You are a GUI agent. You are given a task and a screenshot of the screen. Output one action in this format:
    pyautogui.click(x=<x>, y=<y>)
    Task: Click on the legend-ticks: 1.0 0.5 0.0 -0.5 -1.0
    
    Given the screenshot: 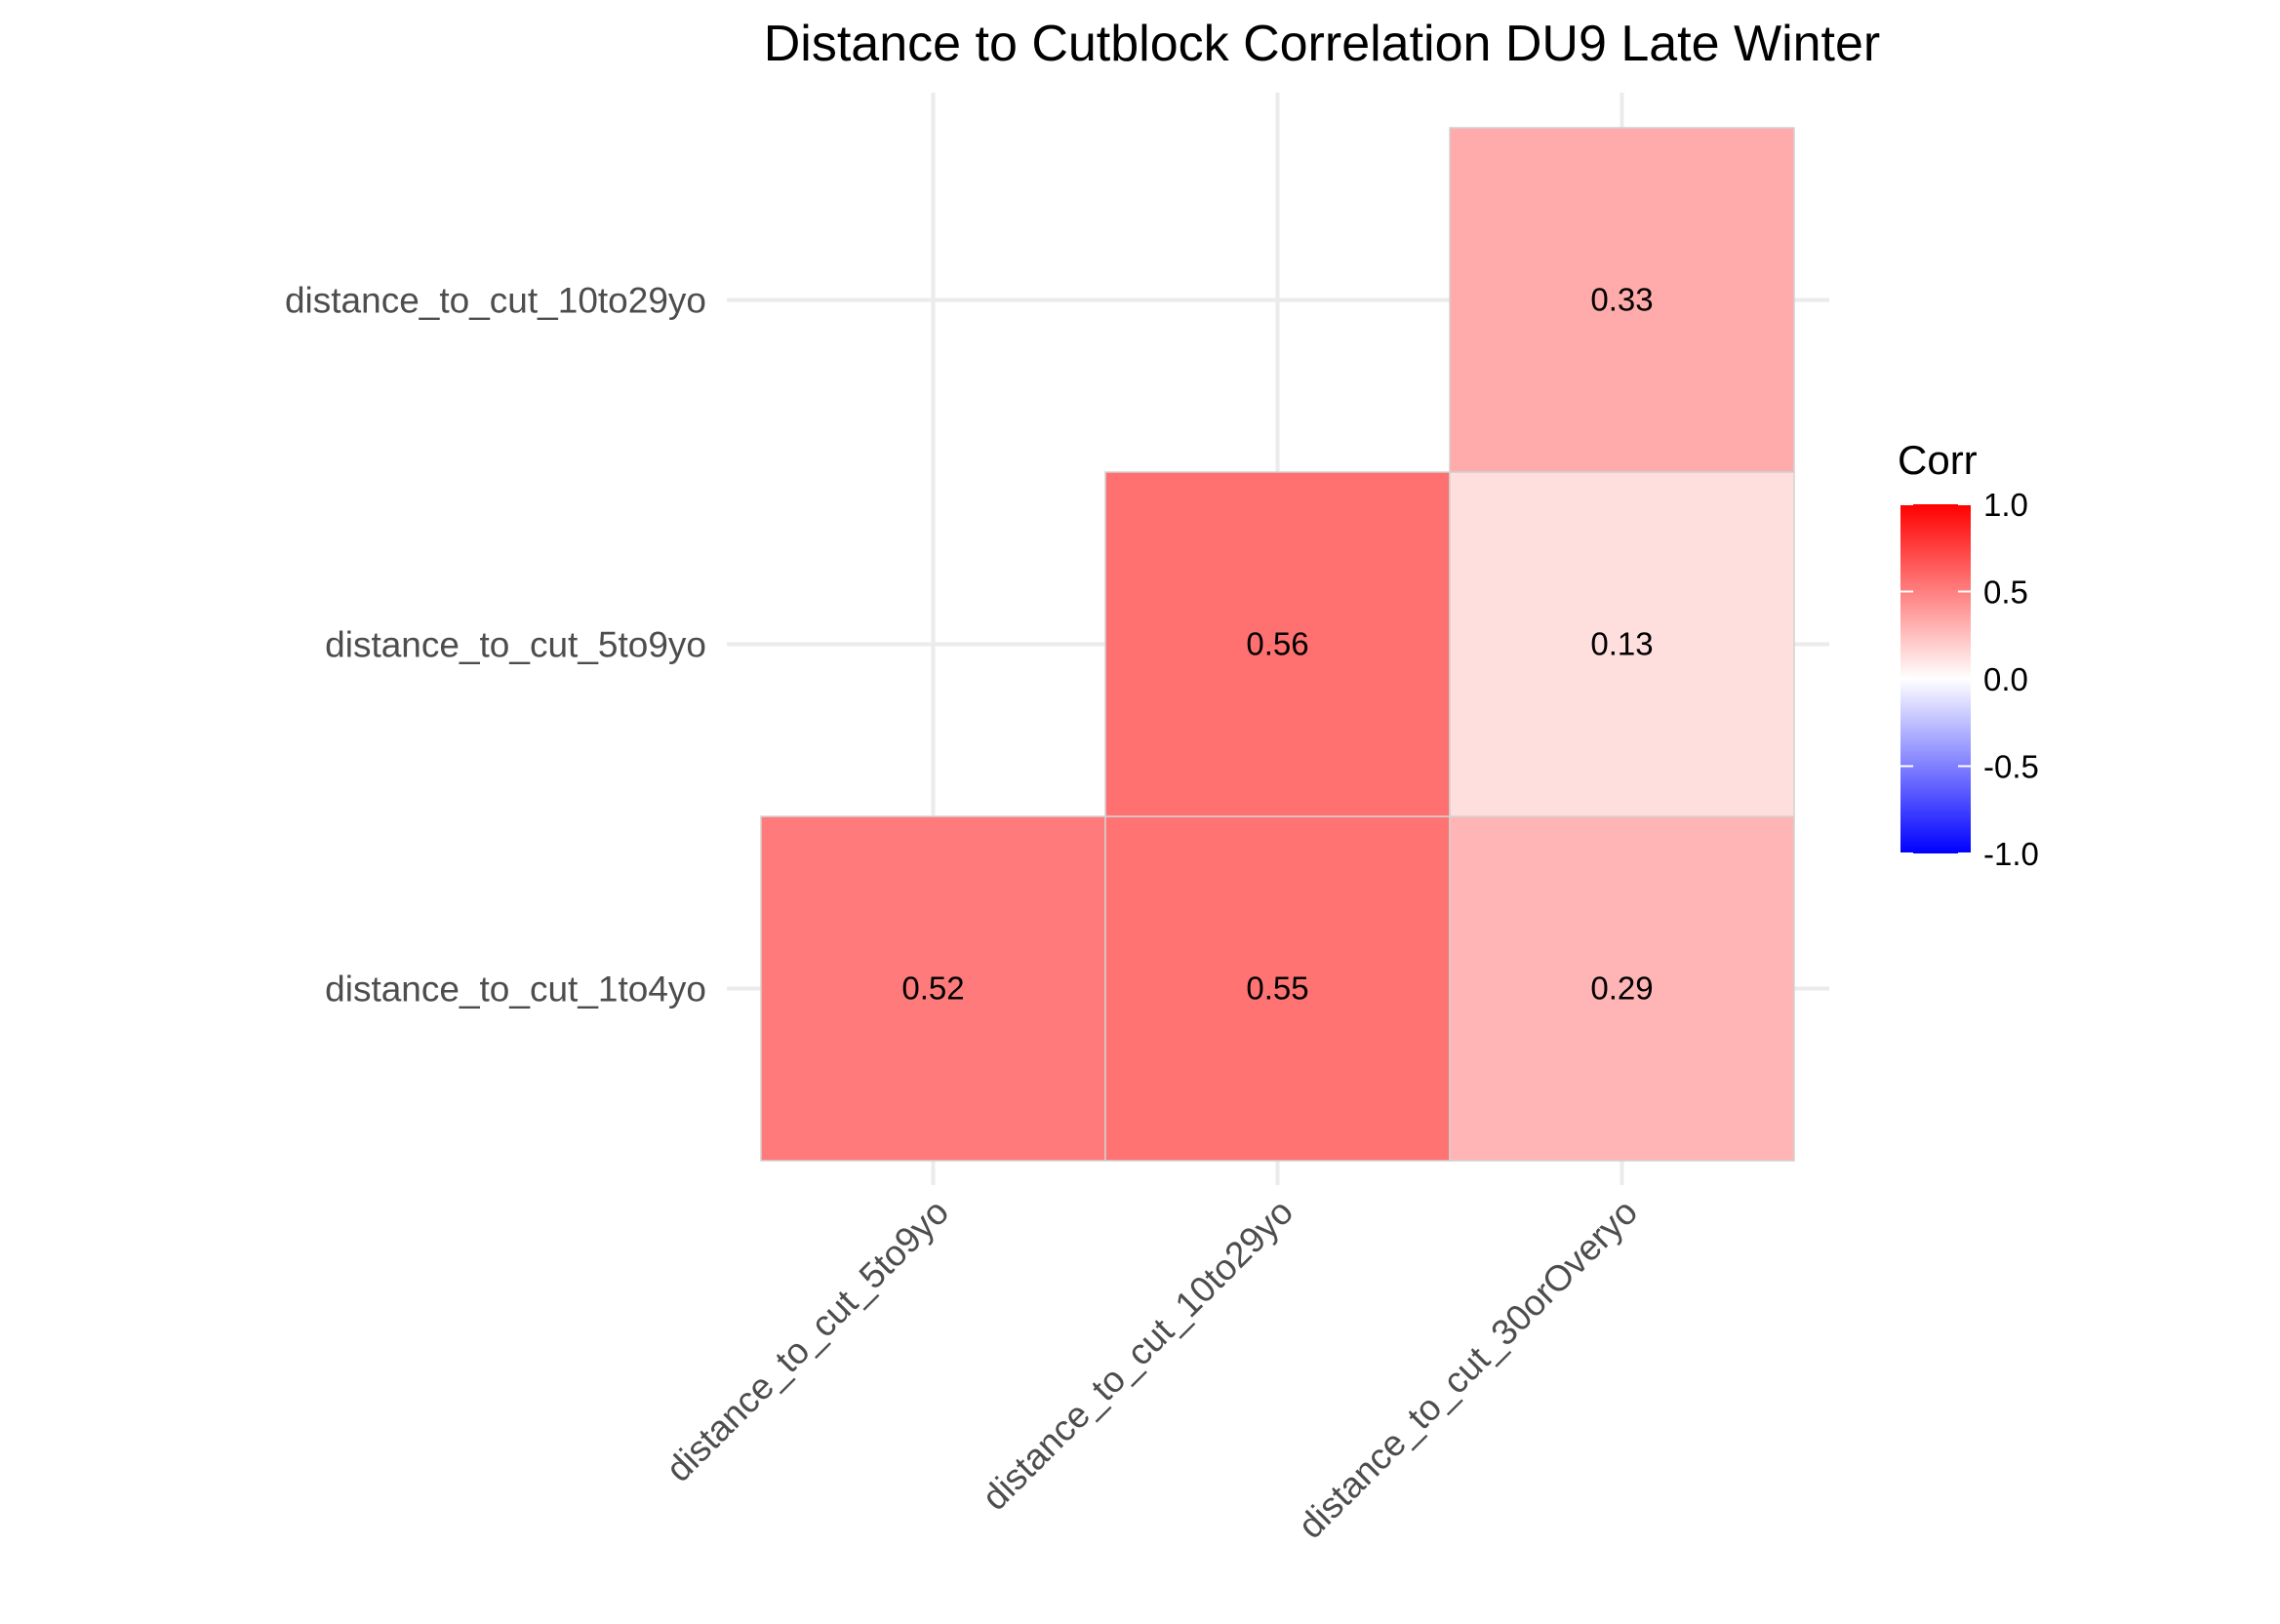 What is the action you would take?
    pyautogui.click(x=1969, y=680)
    